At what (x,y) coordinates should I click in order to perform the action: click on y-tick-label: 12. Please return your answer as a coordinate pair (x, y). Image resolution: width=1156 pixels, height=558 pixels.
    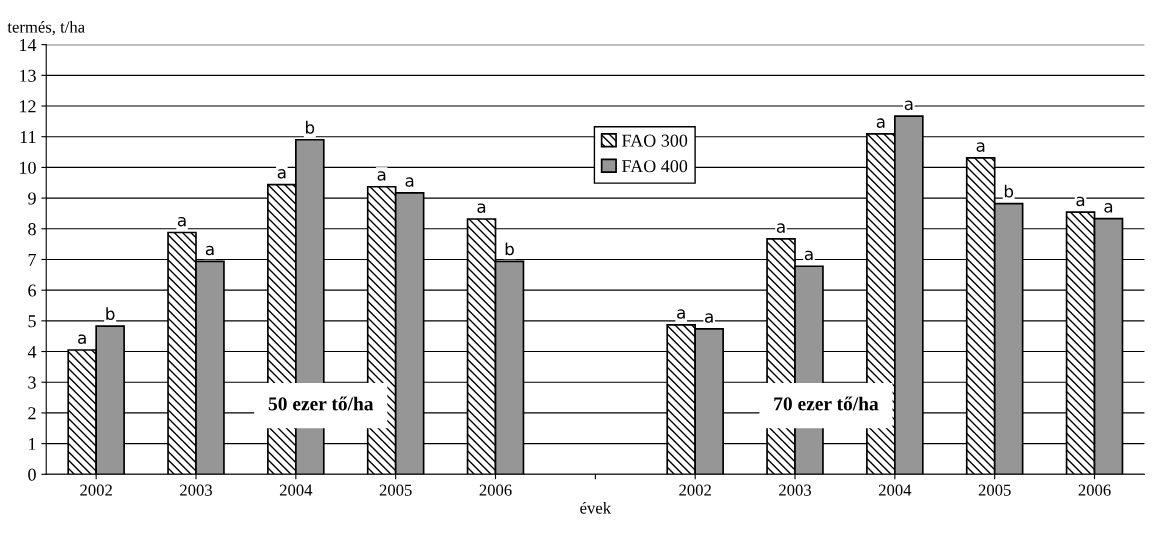
    Looking at the image, I should click on (28, 106).